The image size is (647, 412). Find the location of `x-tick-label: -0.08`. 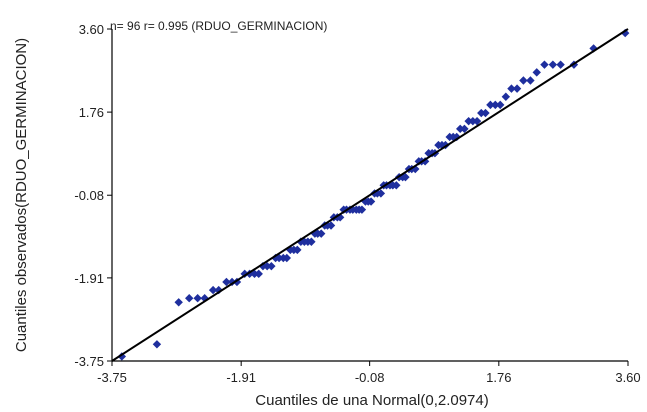

x-tick-label: -0.08 is located at coordinates (370, 377).